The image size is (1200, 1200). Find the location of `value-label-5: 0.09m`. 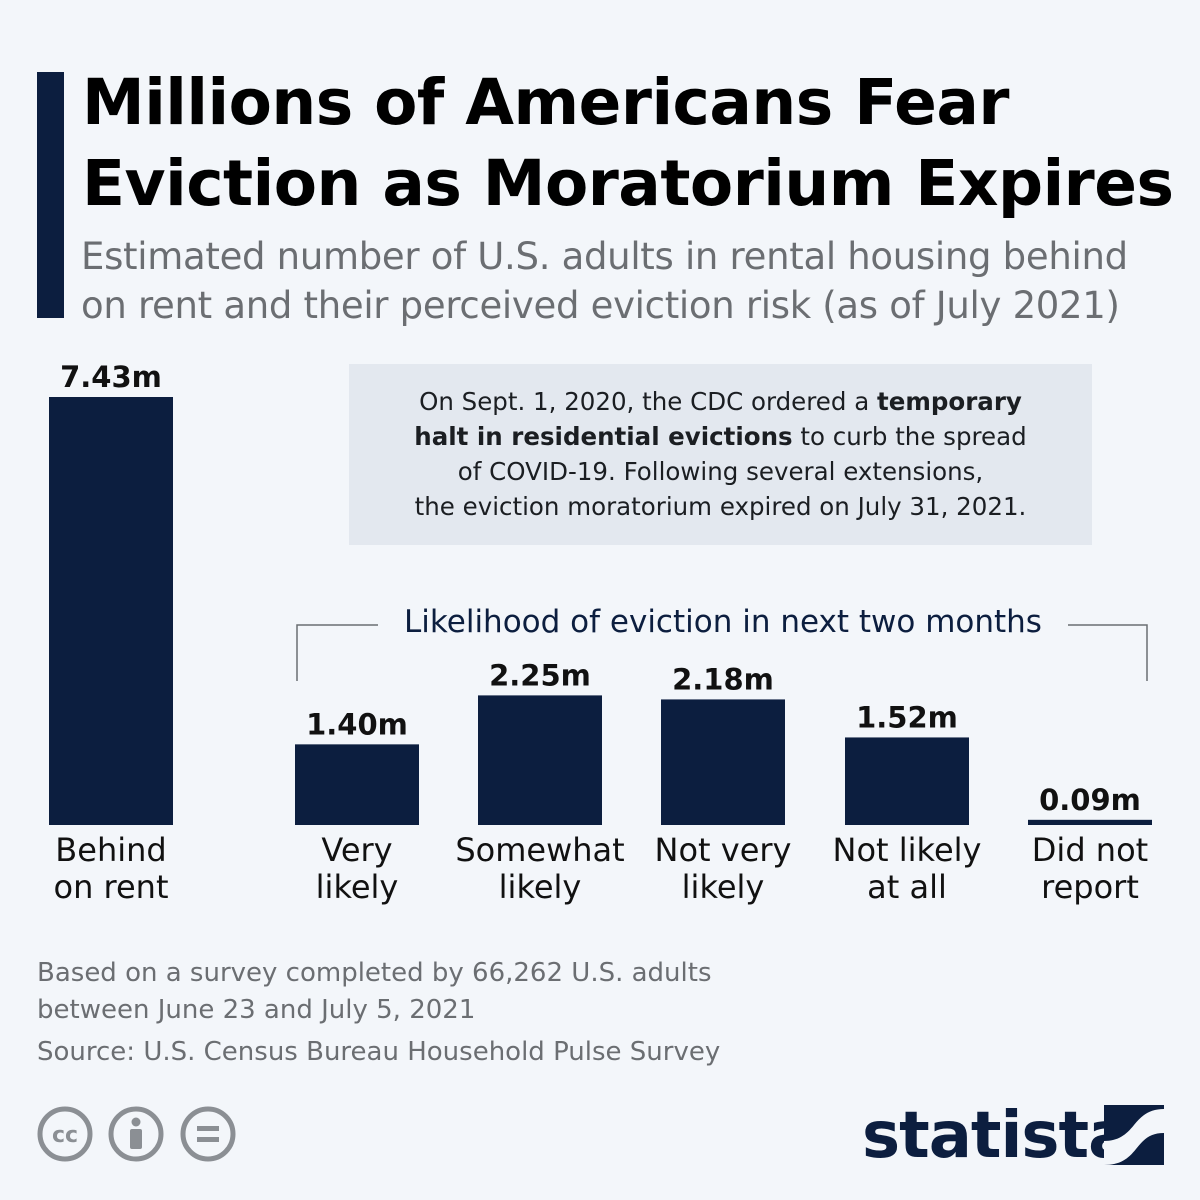

value-label-5: 0.09m is located at coordinates (1090, 800).